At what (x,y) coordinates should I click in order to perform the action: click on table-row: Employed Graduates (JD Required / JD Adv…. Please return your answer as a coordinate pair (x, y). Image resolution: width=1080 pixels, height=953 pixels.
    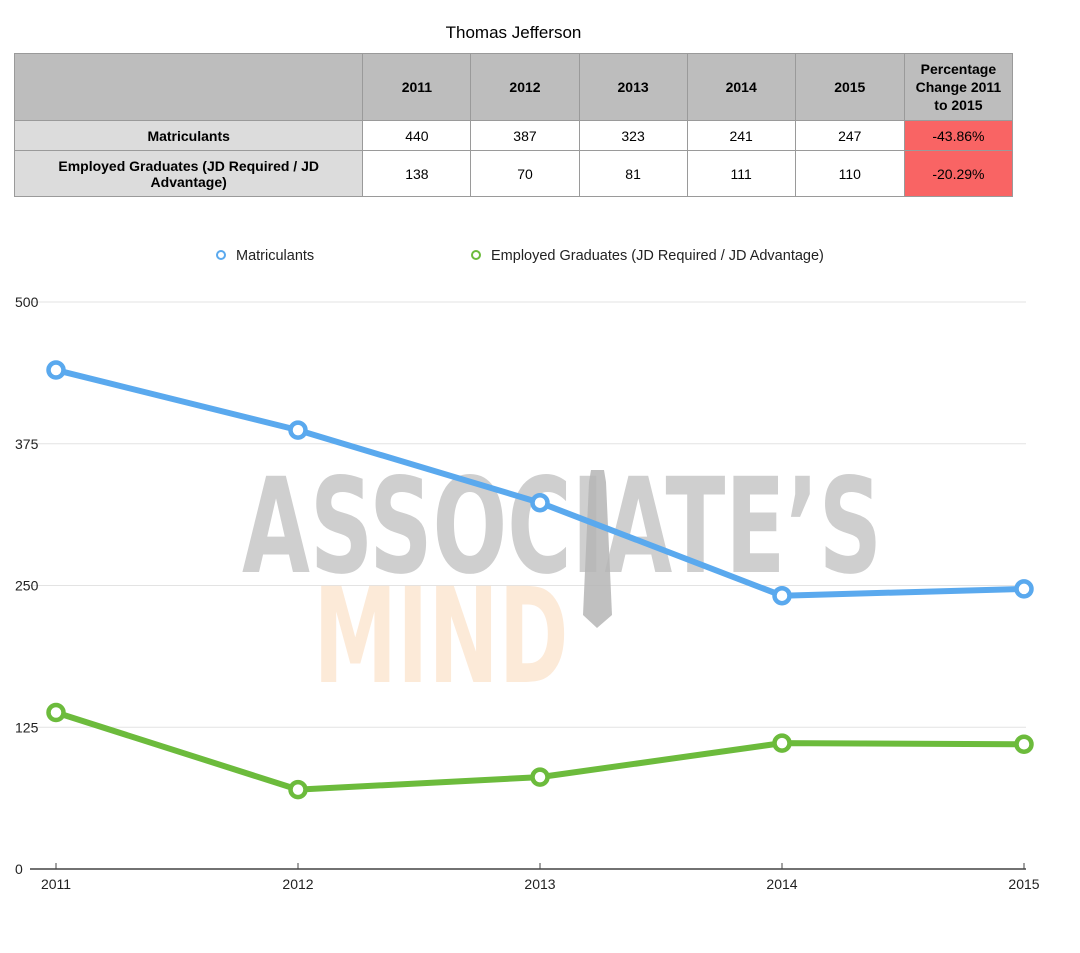
    Looking at the image, I should click on (513, 173).